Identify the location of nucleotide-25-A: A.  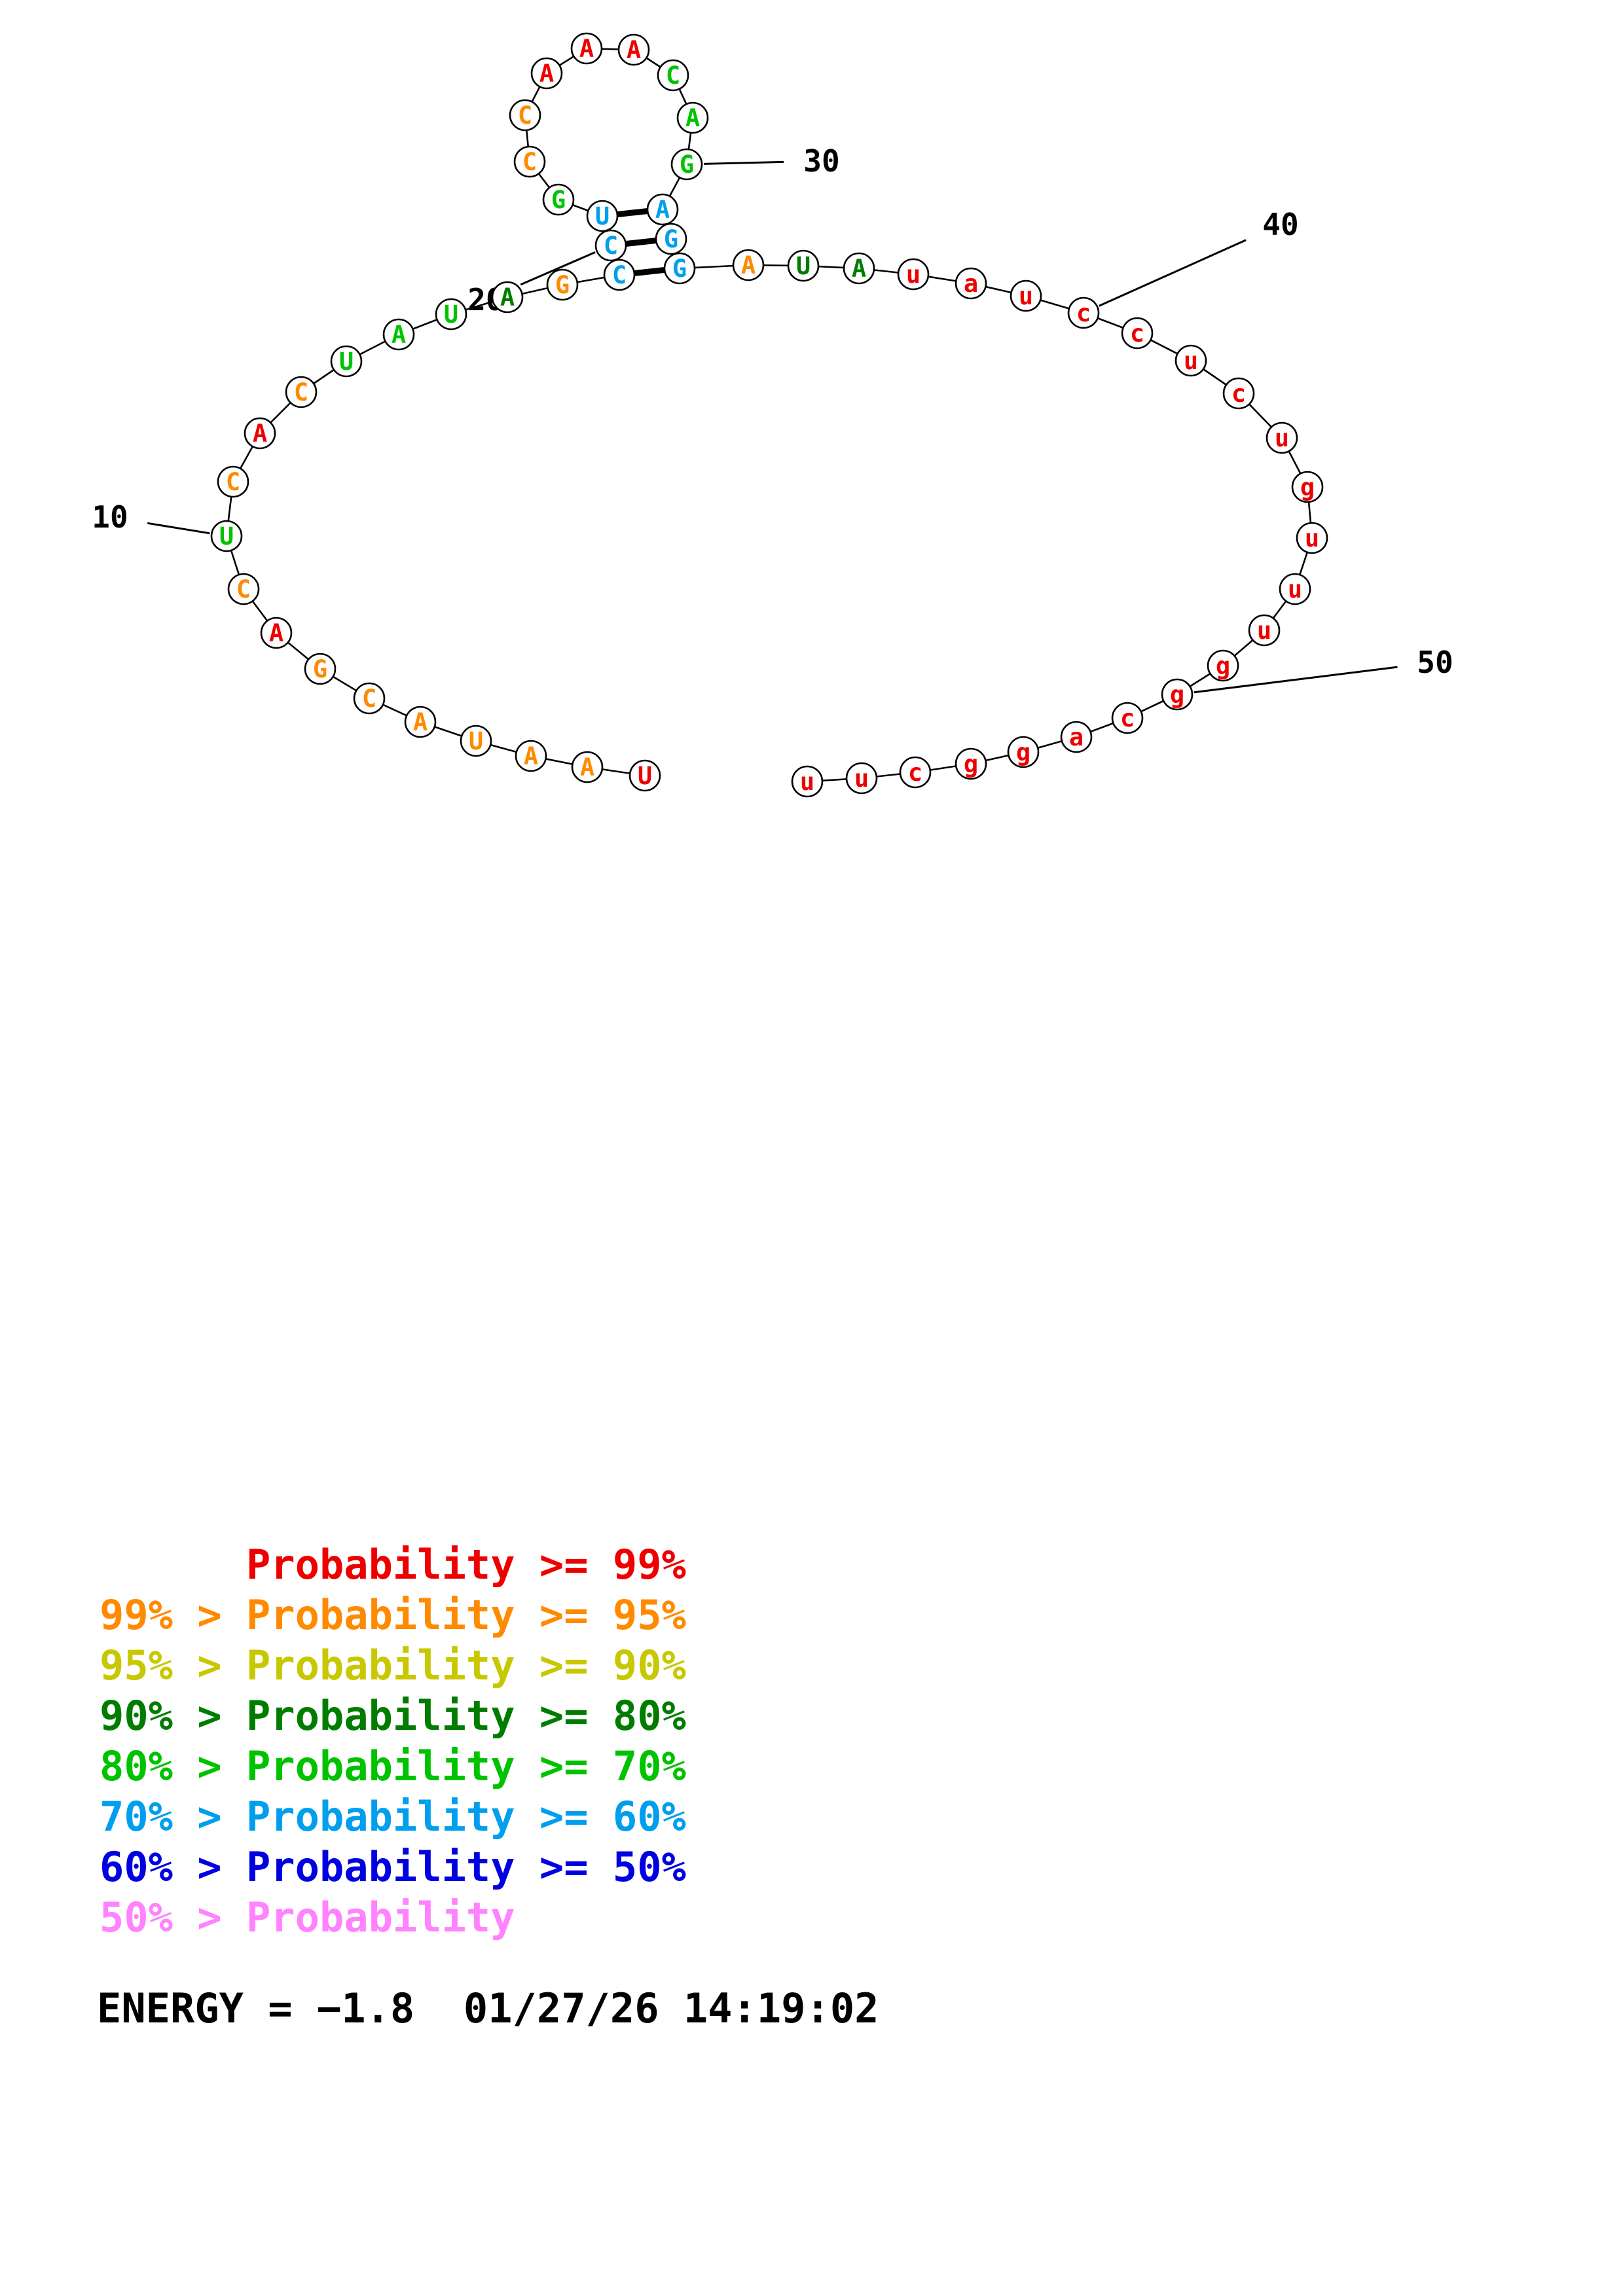
(546, 73).